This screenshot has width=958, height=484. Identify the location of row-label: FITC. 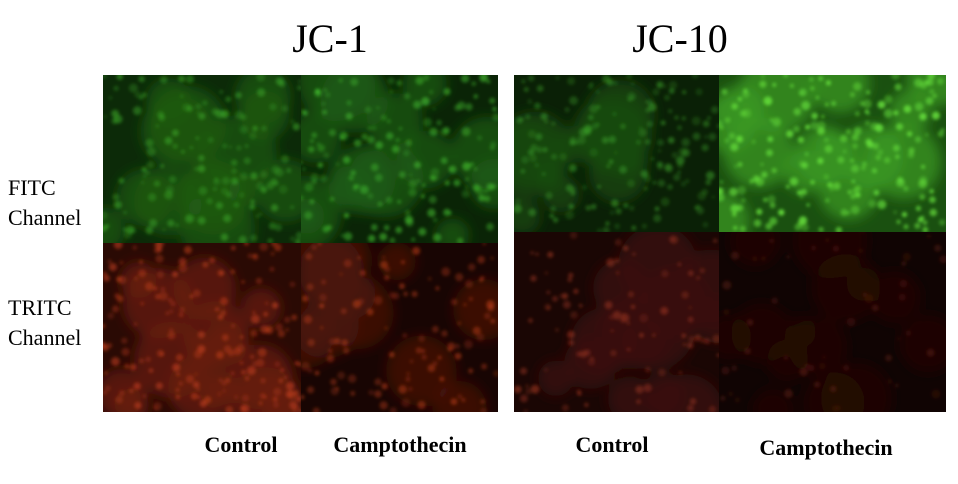
(32, 187).